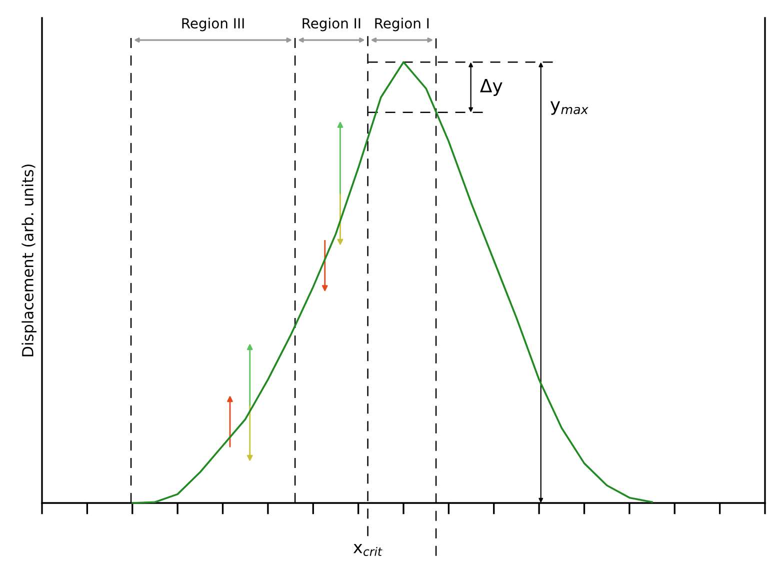 This screenshot has width=767, height=578. What do you see at coordinates (367, 550) in the screenshot?
I see `text: x$_{crit}$` at bounding box center [367, 550].